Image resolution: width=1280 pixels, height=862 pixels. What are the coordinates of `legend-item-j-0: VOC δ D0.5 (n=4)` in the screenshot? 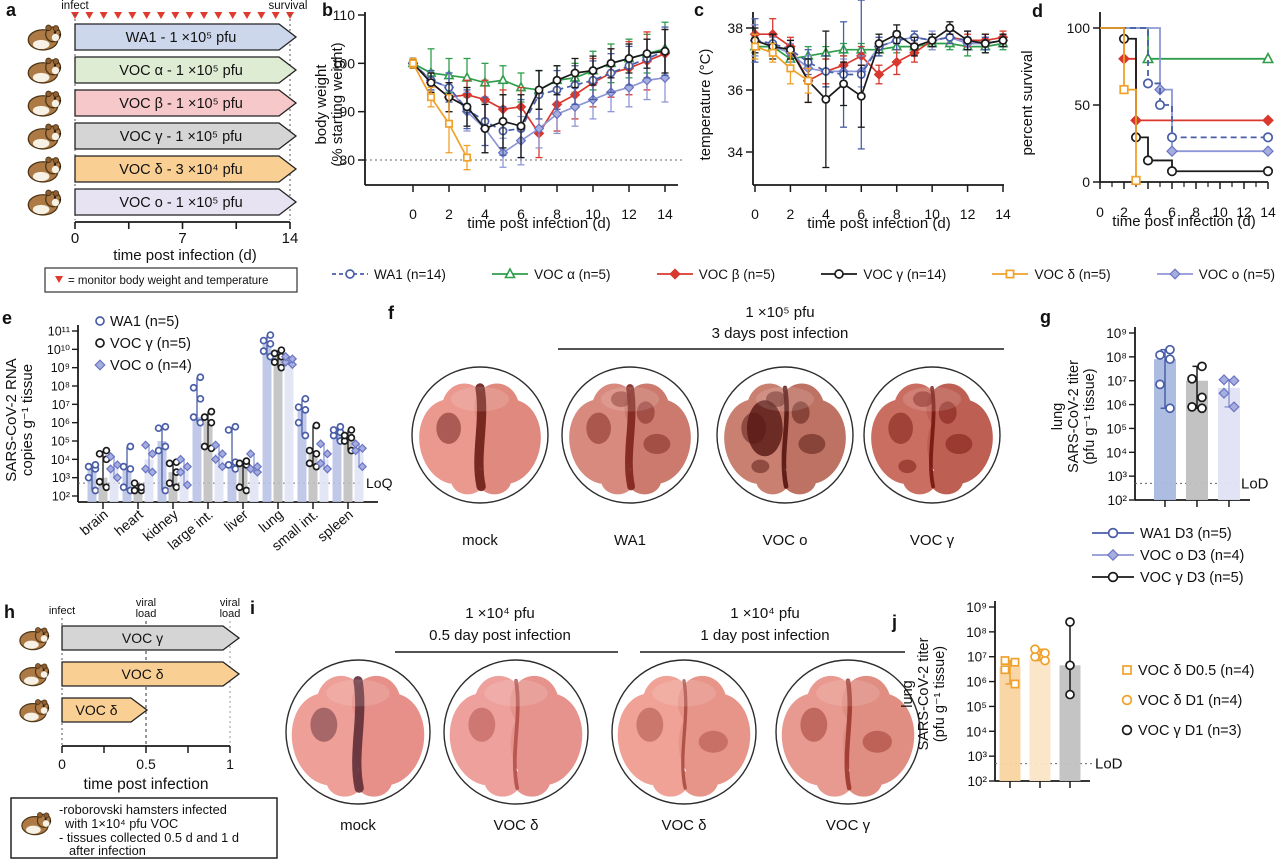 It's located at (1188, 671).